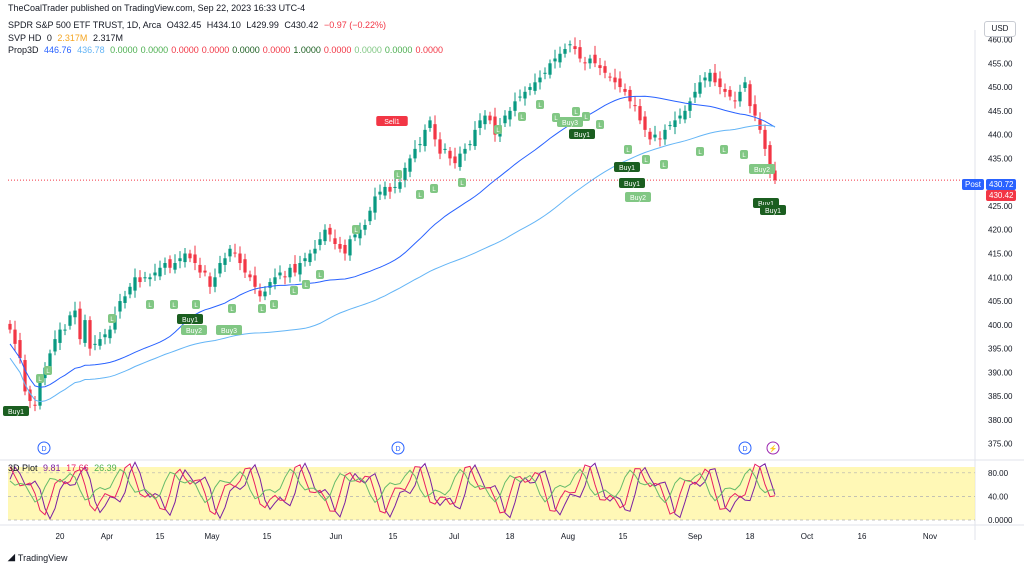  I want to click on time-tick-label: Nov, so click(930, 536).